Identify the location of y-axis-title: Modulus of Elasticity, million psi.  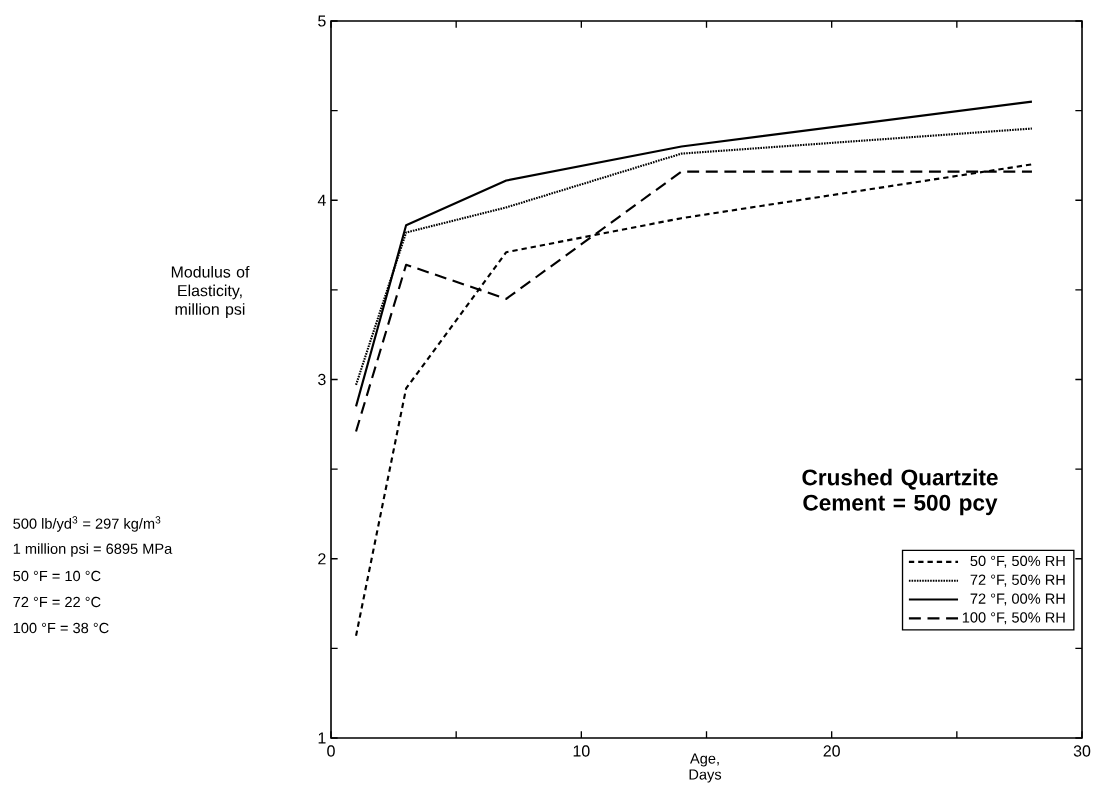
(210, 292).